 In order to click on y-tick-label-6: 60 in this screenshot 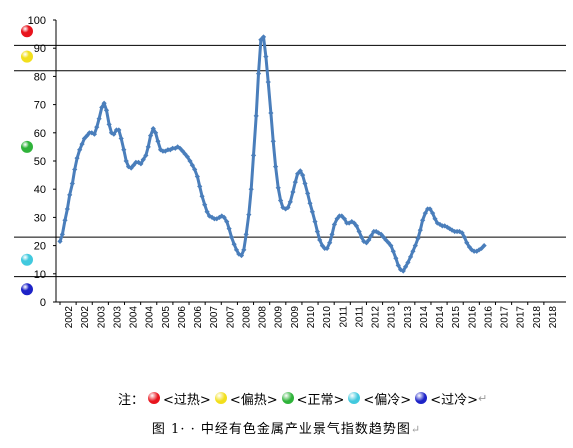, I will do `click(40, 134)`.